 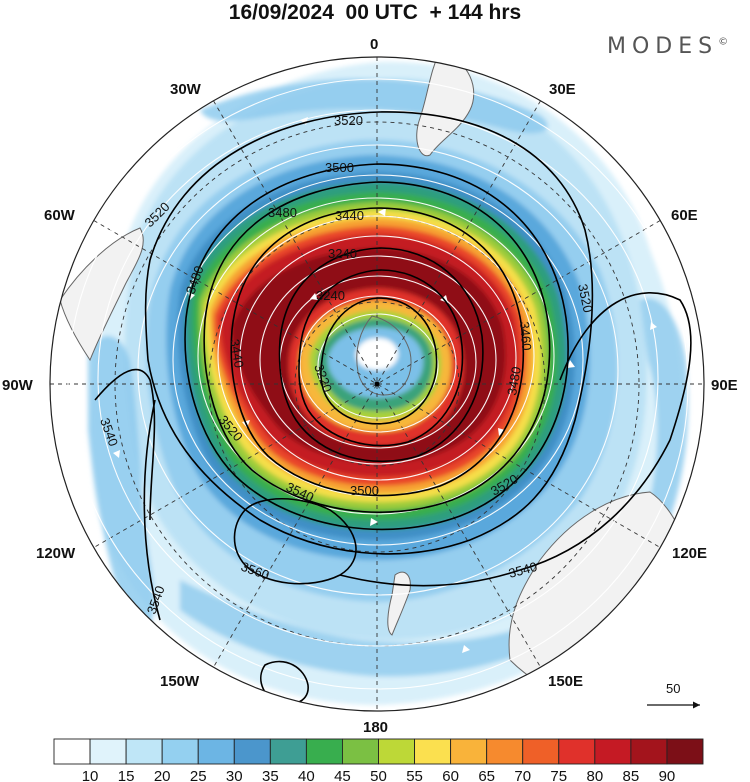 I want to click on lon-label-120e: 120E, so click(x=689, y=553).